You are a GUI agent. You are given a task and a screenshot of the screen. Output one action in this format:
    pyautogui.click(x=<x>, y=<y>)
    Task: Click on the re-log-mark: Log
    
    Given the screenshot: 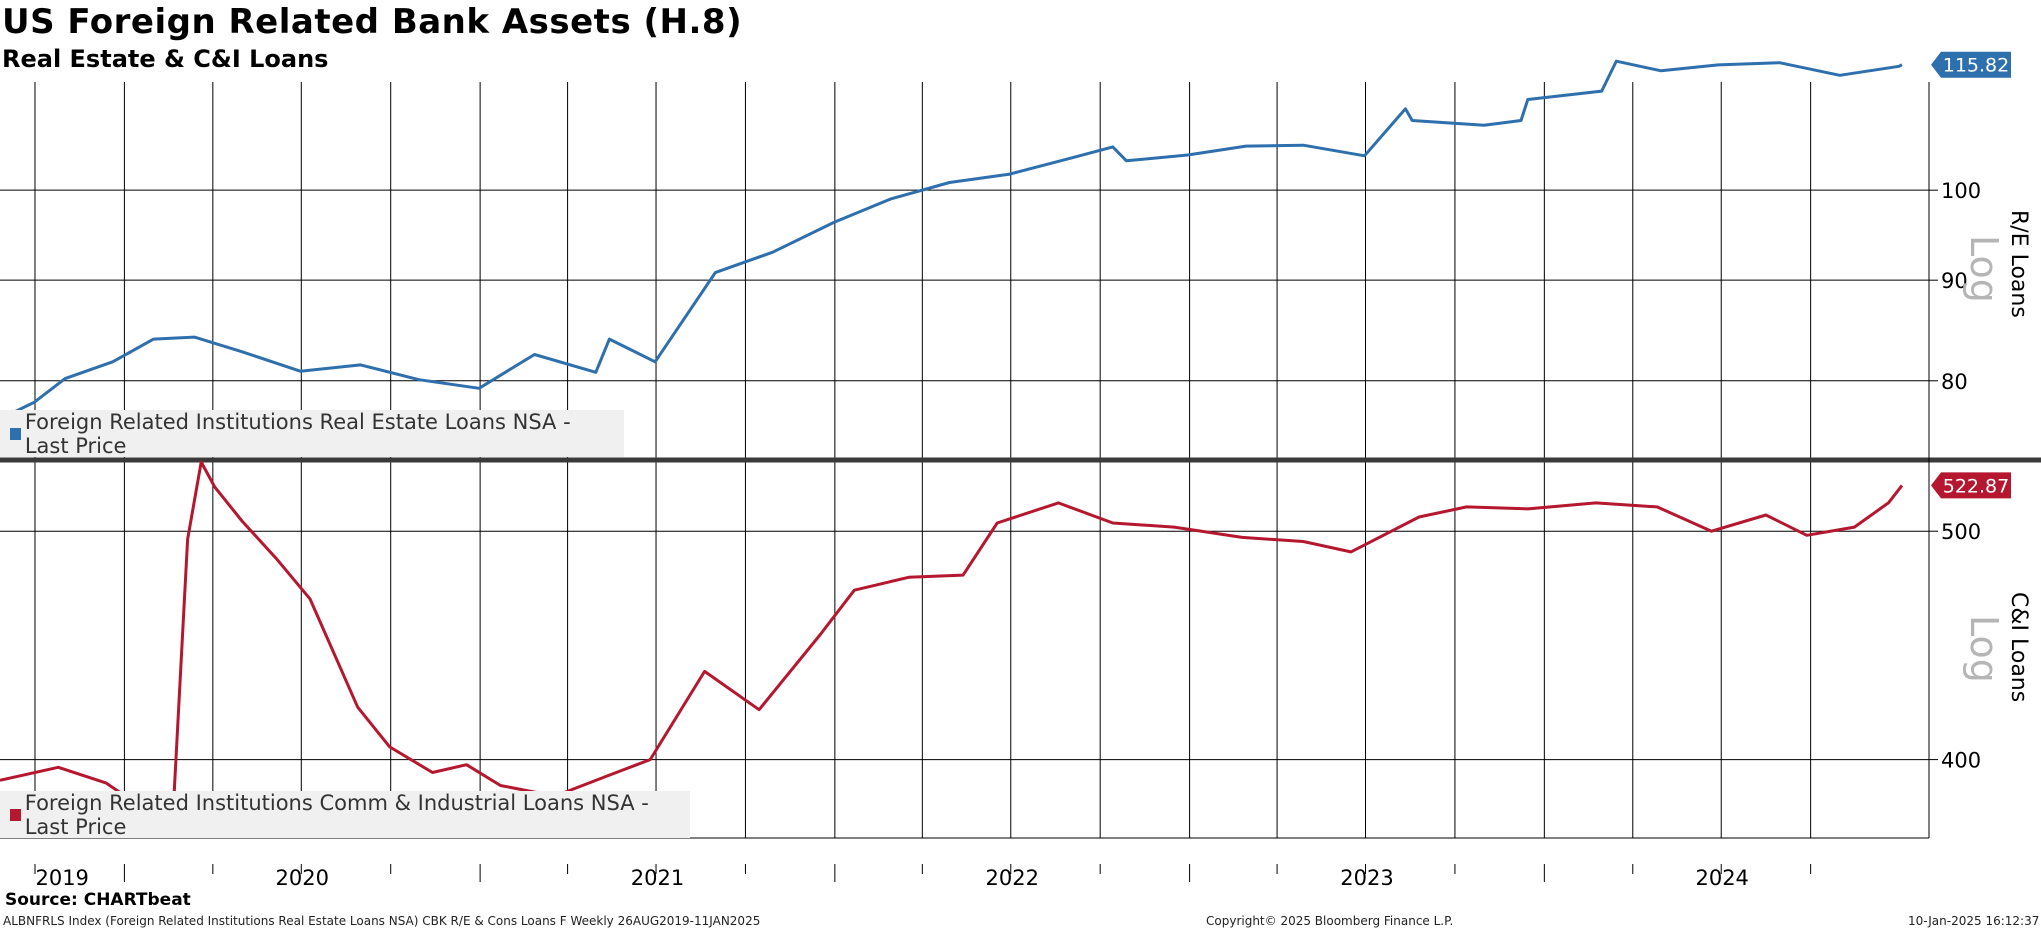 What is the action you would take?
    pyautogui.click(x=1984, y=269)
    